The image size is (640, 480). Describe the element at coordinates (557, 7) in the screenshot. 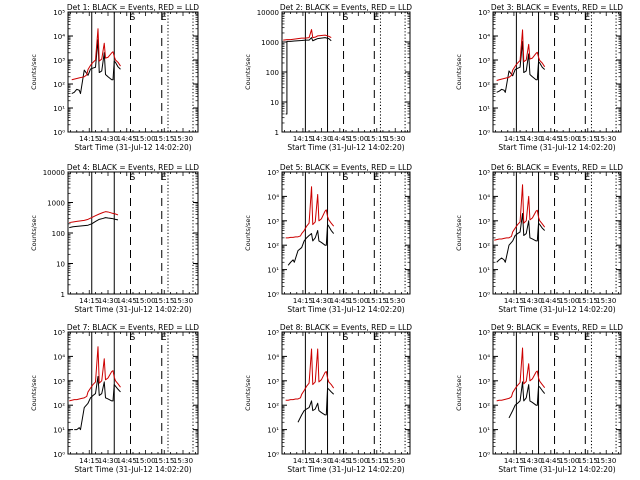

I see `panel-title: Det 3: BLACK = Events, RED = LLD` at that location.